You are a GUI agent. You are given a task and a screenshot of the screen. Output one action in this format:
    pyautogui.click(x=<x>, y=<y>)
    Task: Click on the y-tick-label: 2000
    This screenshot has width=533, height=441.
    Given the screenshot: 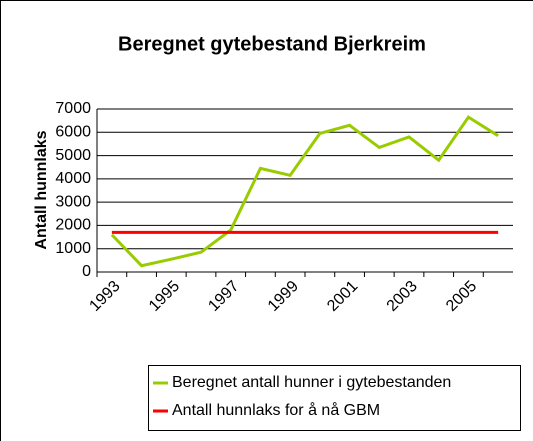 What is the action you would take?
    pyautogui.click(x=73, y=225)
    